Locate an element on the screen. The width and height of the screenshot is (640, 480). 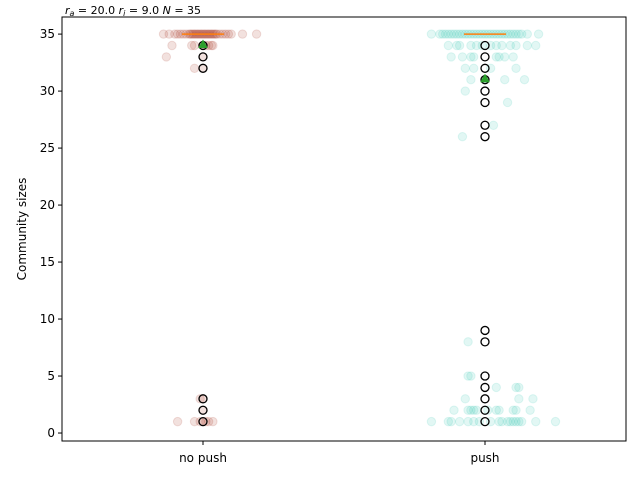
summary-markers is located at coordinates (344, 58).